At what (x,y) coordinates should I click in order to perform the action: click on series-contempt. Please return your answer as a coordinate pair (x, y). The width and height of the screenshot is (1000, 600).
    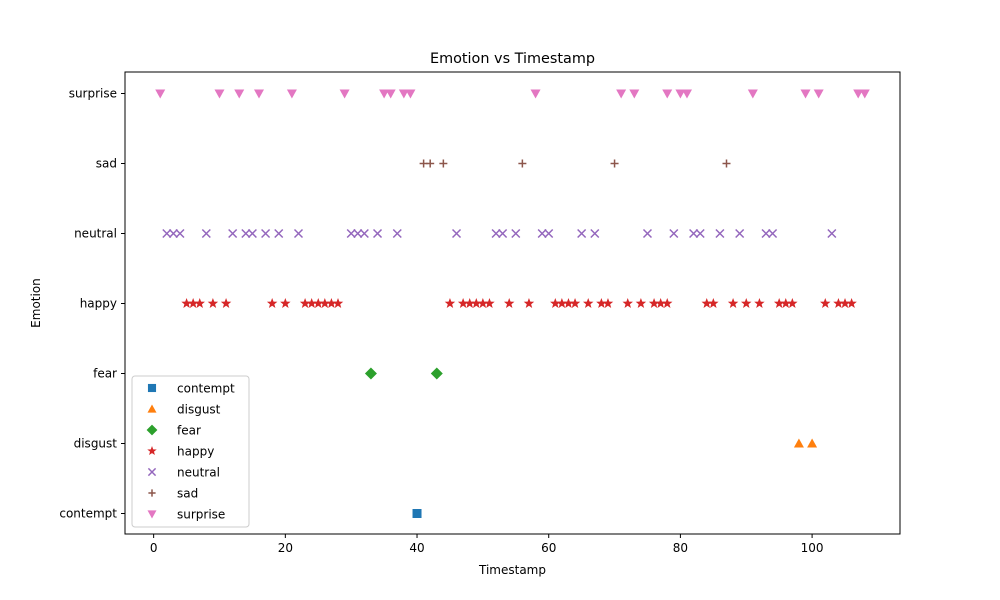
    Looking at the image, I should click on (417, 513).